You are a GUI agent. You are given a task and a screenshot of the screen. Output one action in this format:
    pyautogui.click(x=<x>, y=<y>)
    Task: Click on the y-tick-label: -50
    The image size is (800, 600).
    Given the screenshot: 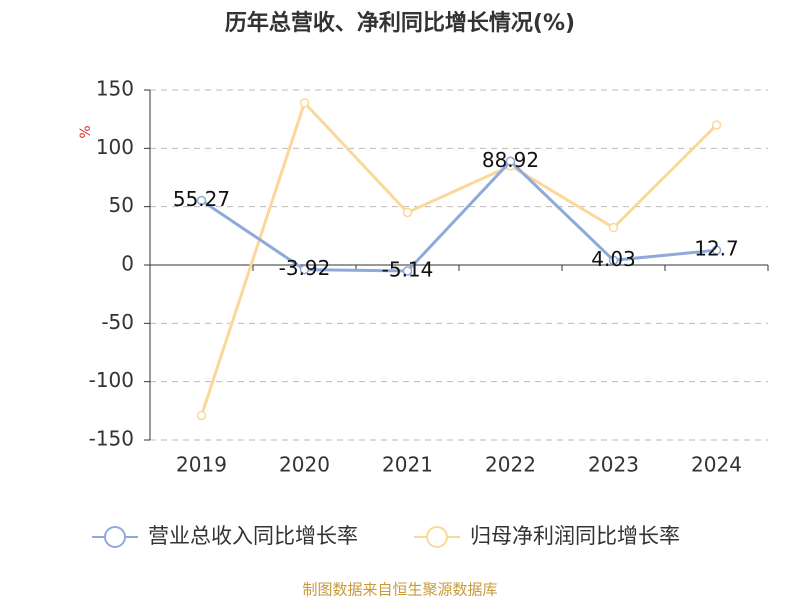 What is the action you would take?
    pyautogui.click(x=117, y=322)
    